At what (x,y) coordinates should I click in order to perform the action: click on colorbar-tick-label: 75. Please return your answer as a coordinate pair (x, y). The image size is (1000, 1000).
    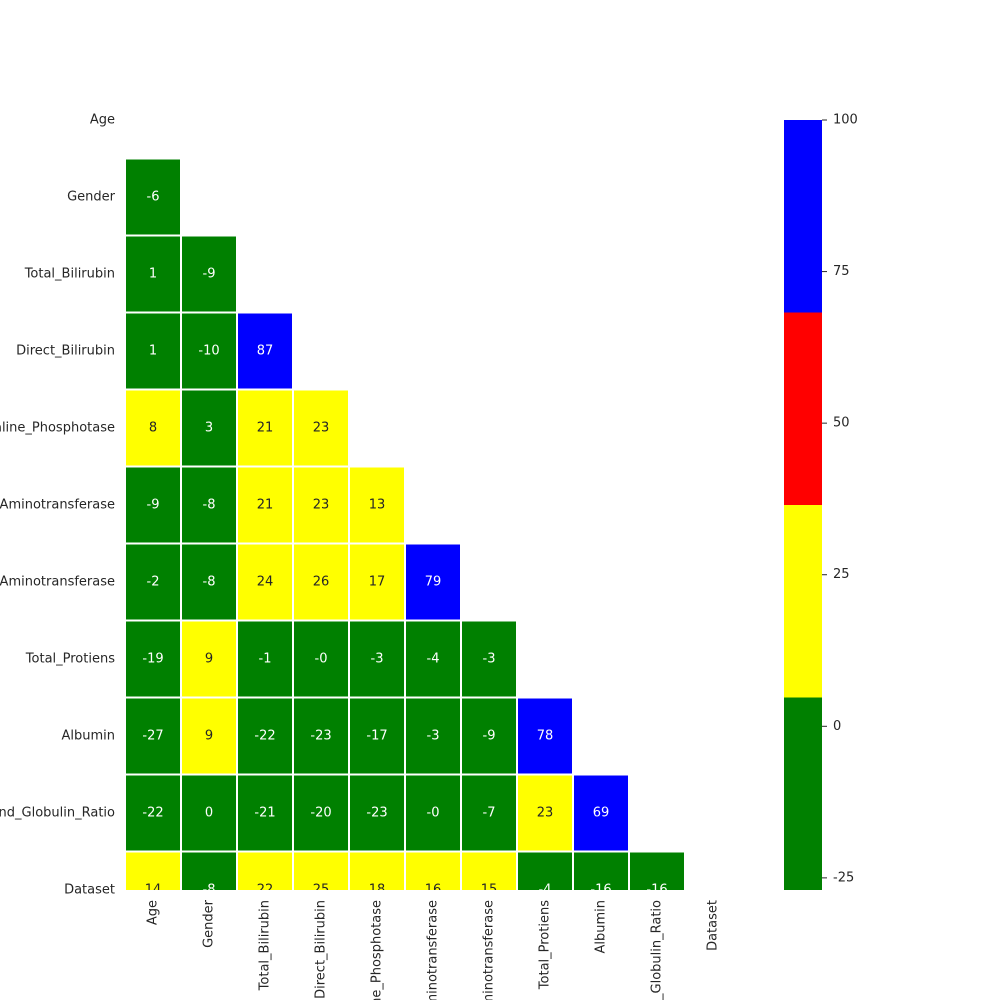
    Looking at the image, I should click on (841, 271).